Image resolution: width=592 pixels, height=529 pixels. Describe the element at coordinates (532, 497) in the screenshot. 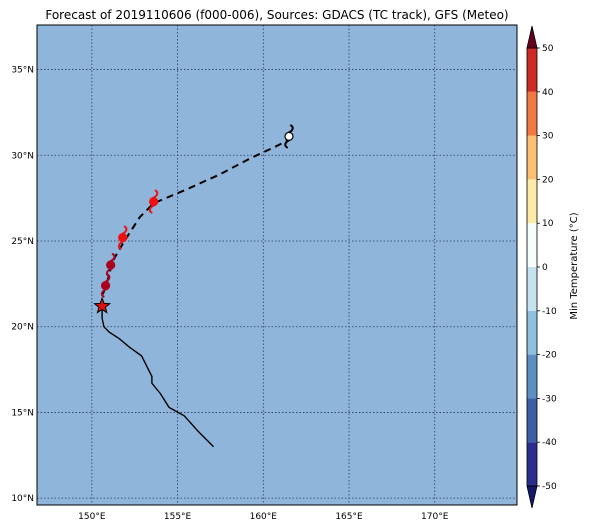

I see `colorbar-under-arrow` at that location.